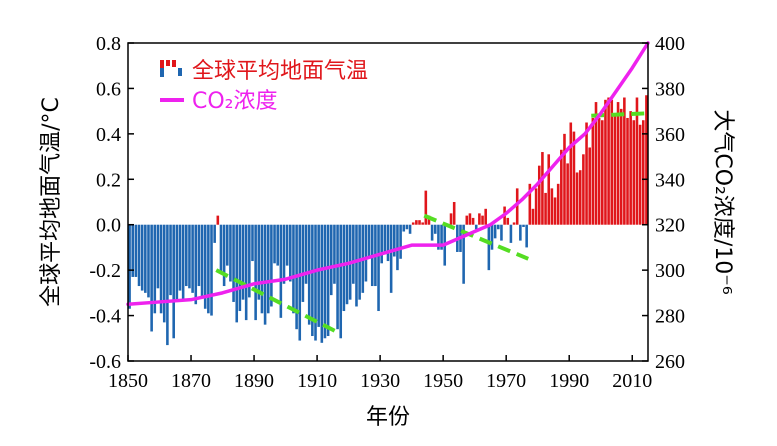 The height and width of the screenshot is (446, 777). What do you see at coordinates (670, 271) in the screenshot?
I see `right-y-tick-label: 300` at bounding box center [670, 271].